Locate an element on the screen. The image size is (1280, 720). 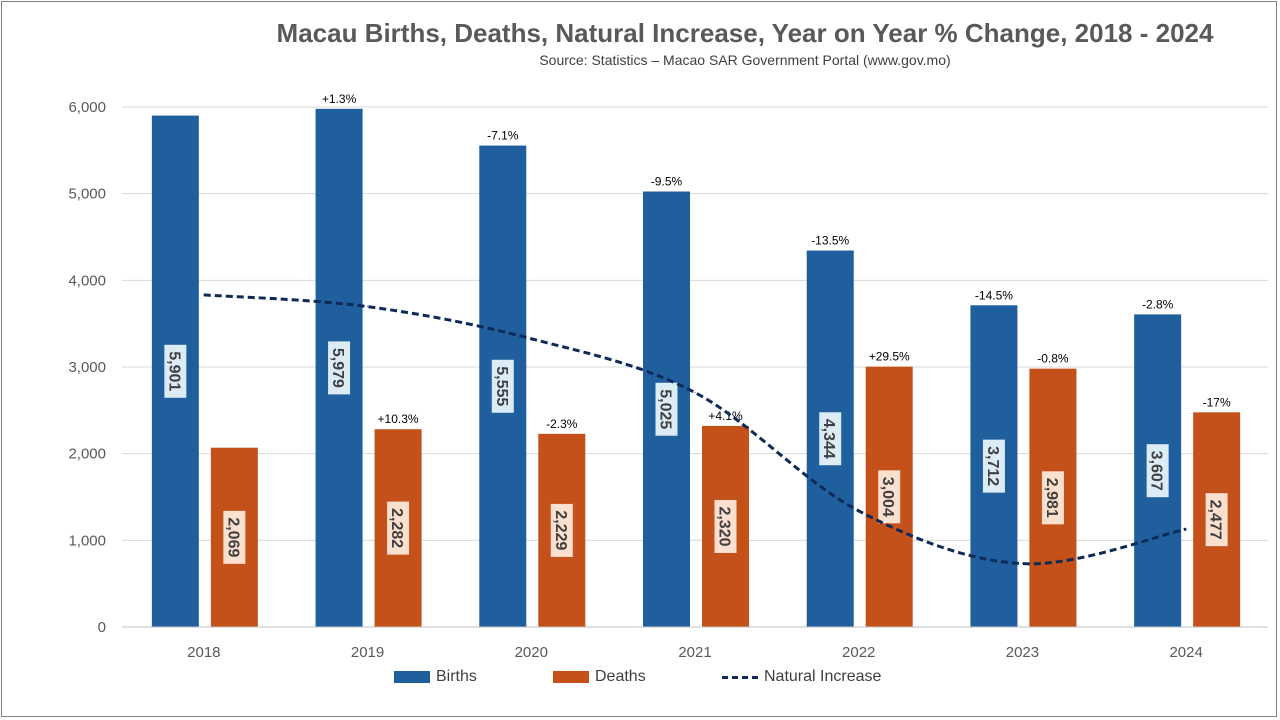
legend-swatch-births is located at coordinates (412, 677).